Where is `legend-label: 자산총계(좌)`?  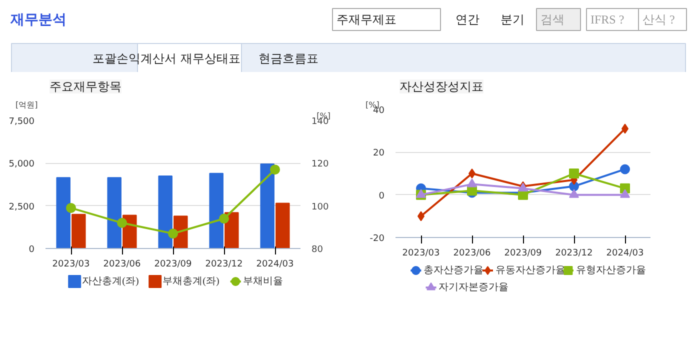
legend-label: 자산총계(좌) is located at coordinates (110, 281).